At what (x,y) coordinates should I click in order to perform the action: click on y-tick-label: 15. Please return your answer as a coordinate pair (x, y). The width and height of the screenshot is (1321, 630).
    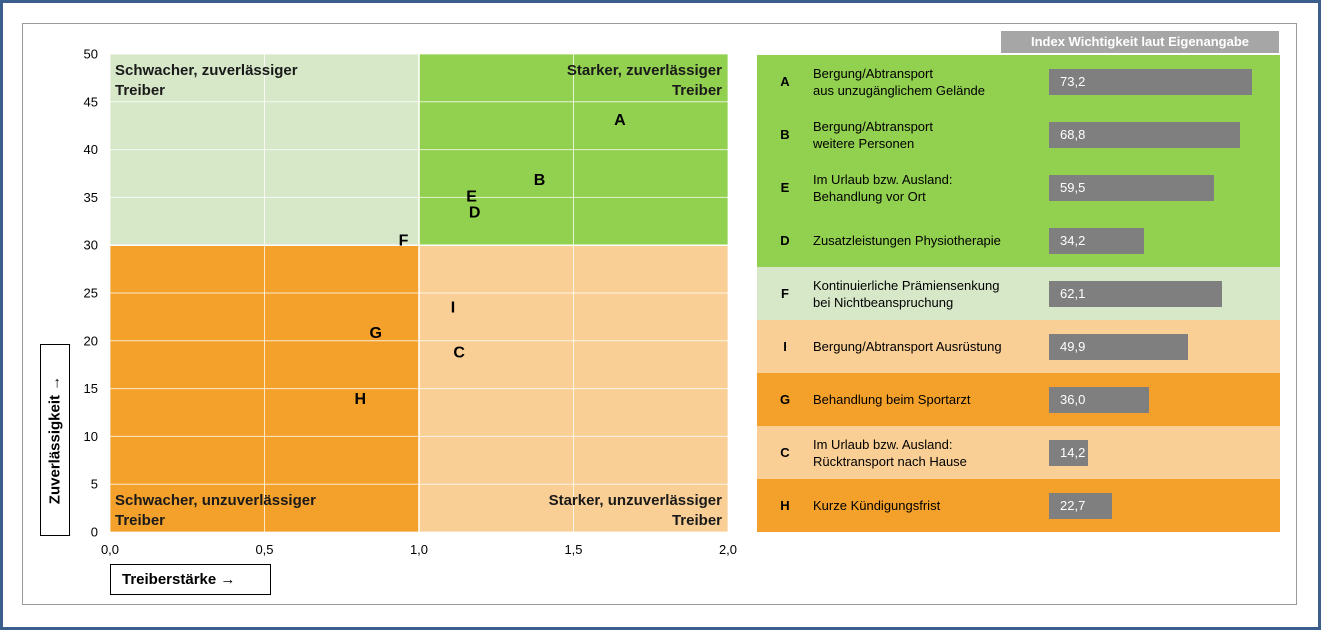
    Looking at the image, I should click on (91, 388).